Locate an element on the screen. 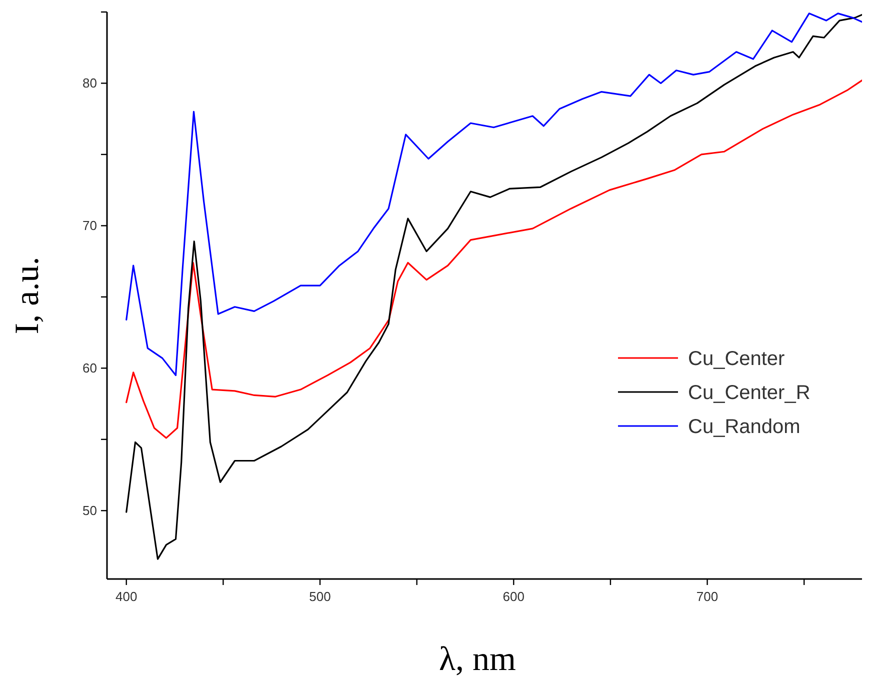 This screenshot has height=686, width=870. y-tick-label: 80 is located at coordinates (89, 83).